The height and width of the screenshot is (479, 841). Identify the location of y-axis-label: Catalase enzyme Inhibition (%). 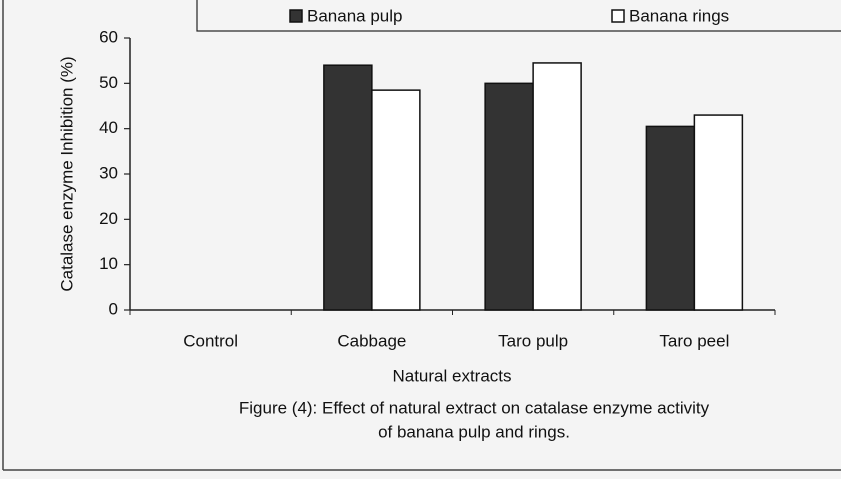
(66, 173).